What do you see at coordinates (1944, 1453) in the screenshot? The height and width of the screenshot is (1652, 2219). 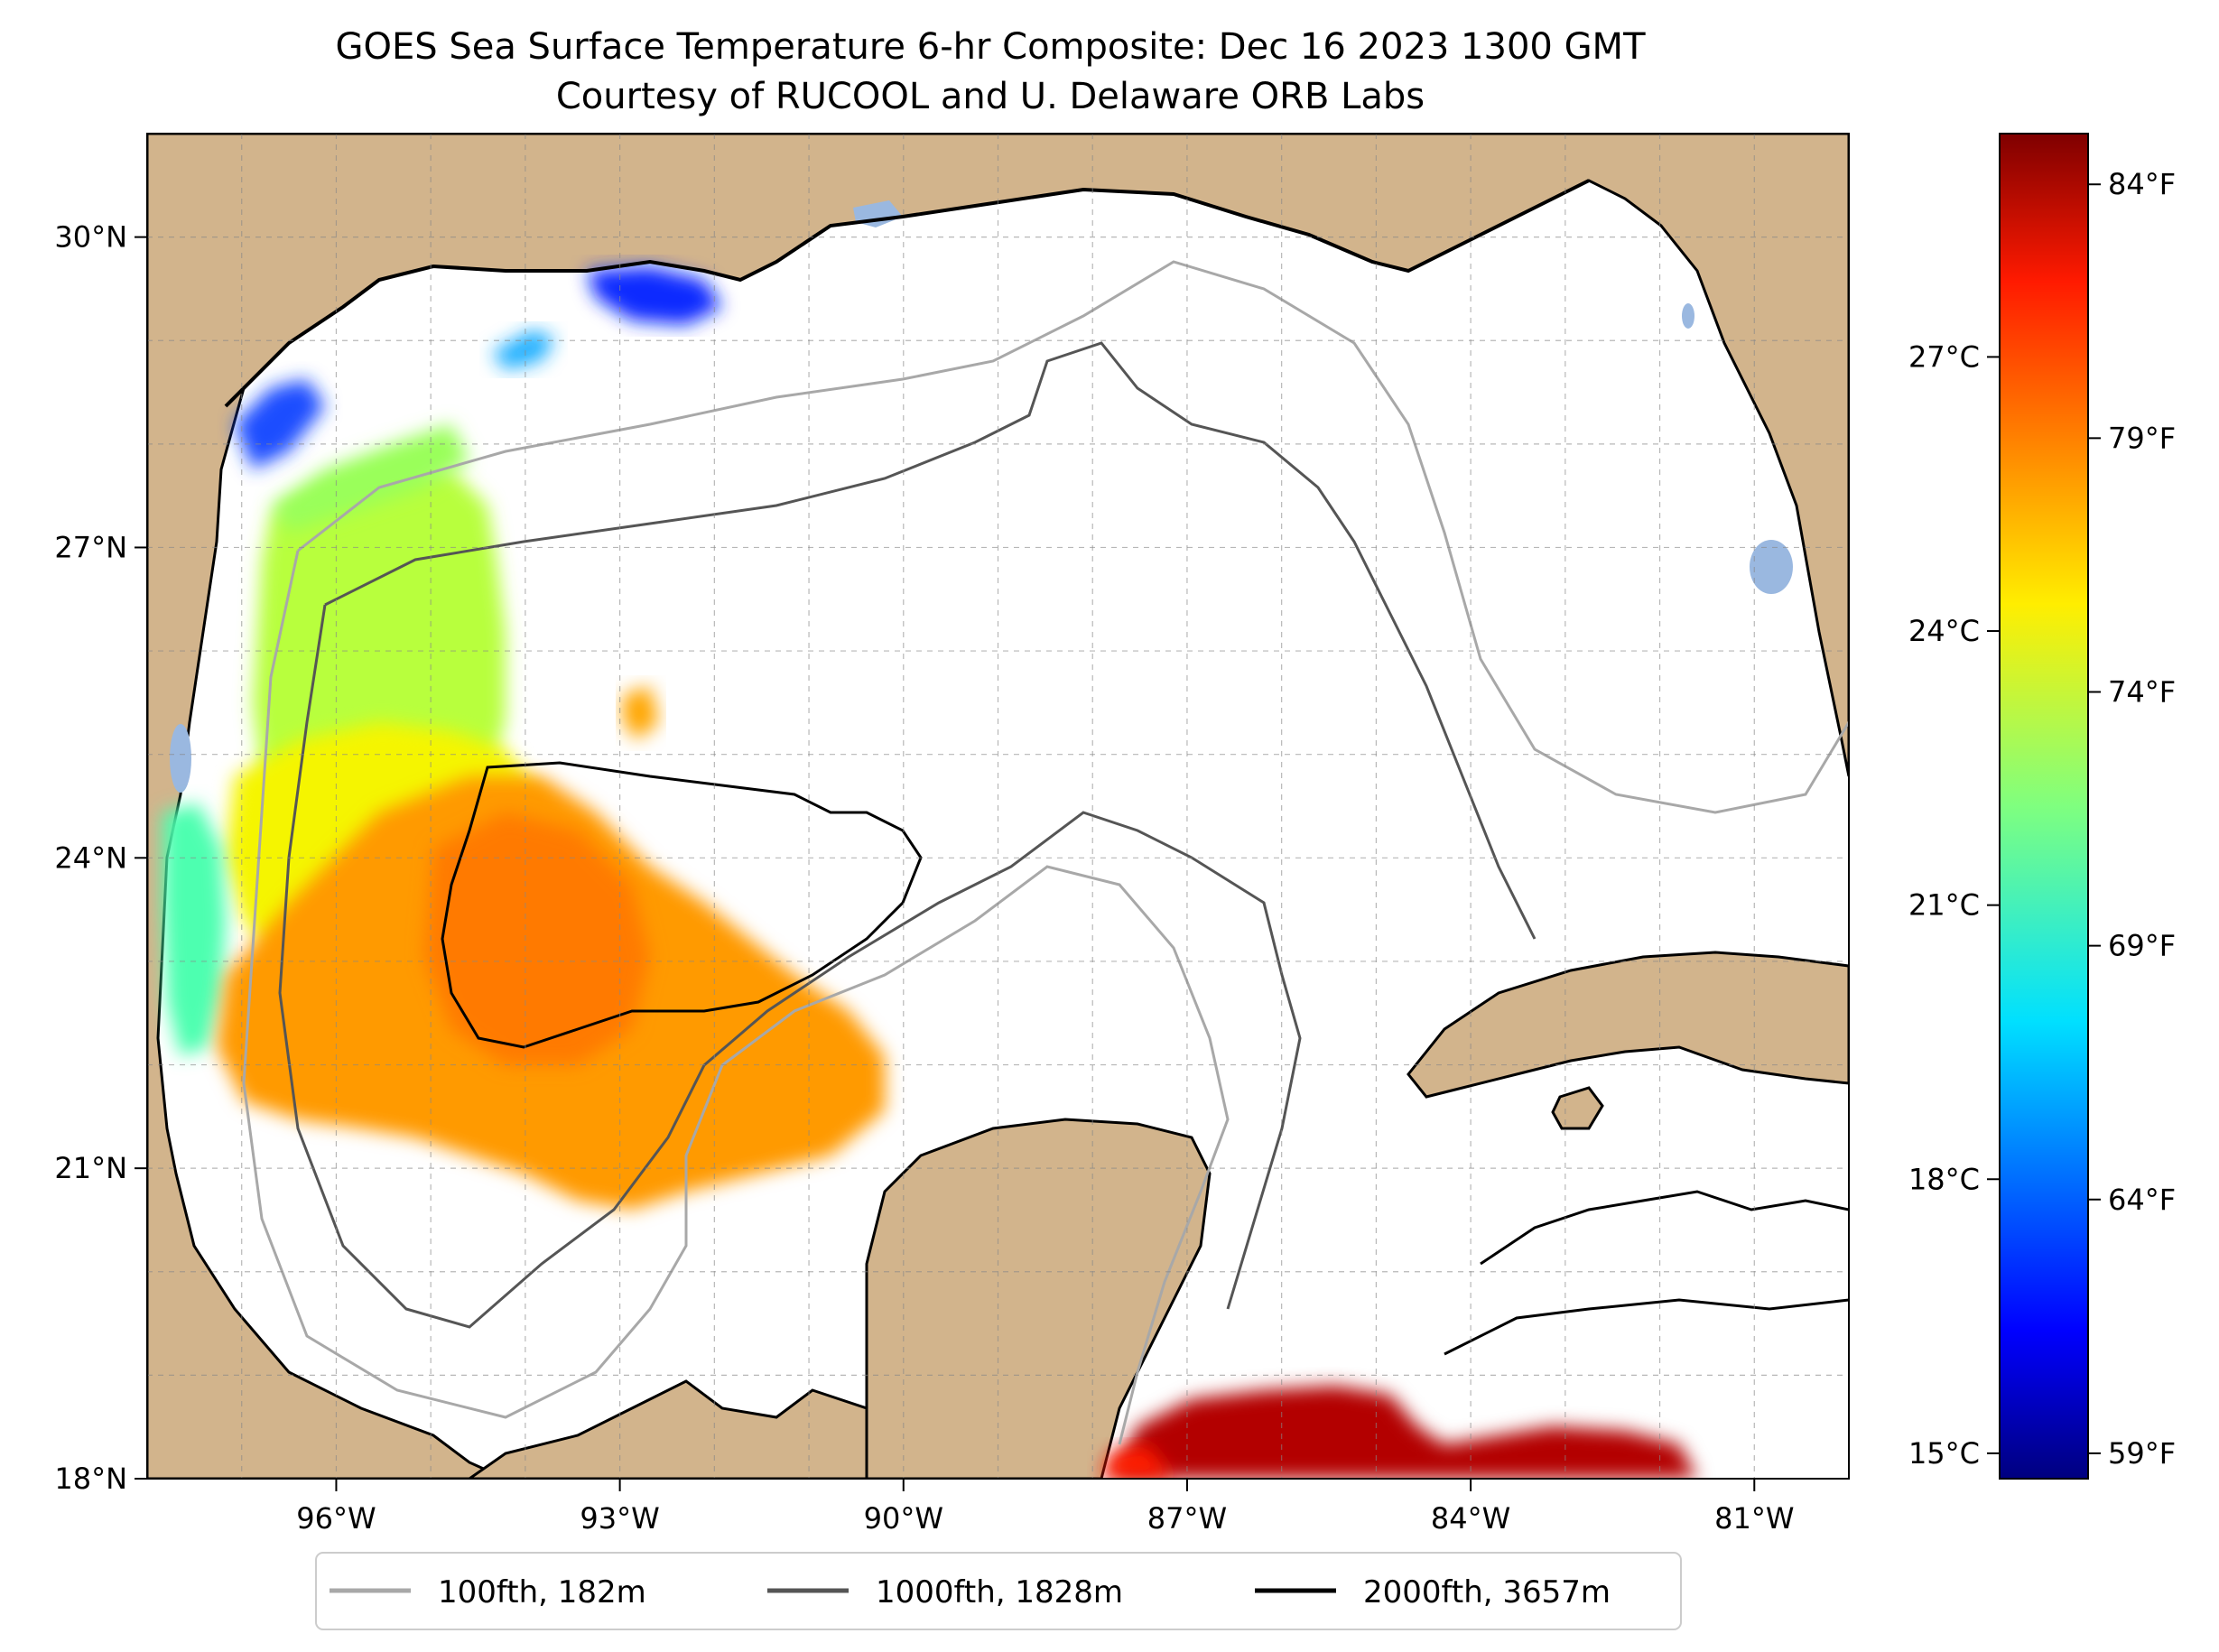 I see `celsius-tick-label: 15°C` at bounding box center [1944, 1453].